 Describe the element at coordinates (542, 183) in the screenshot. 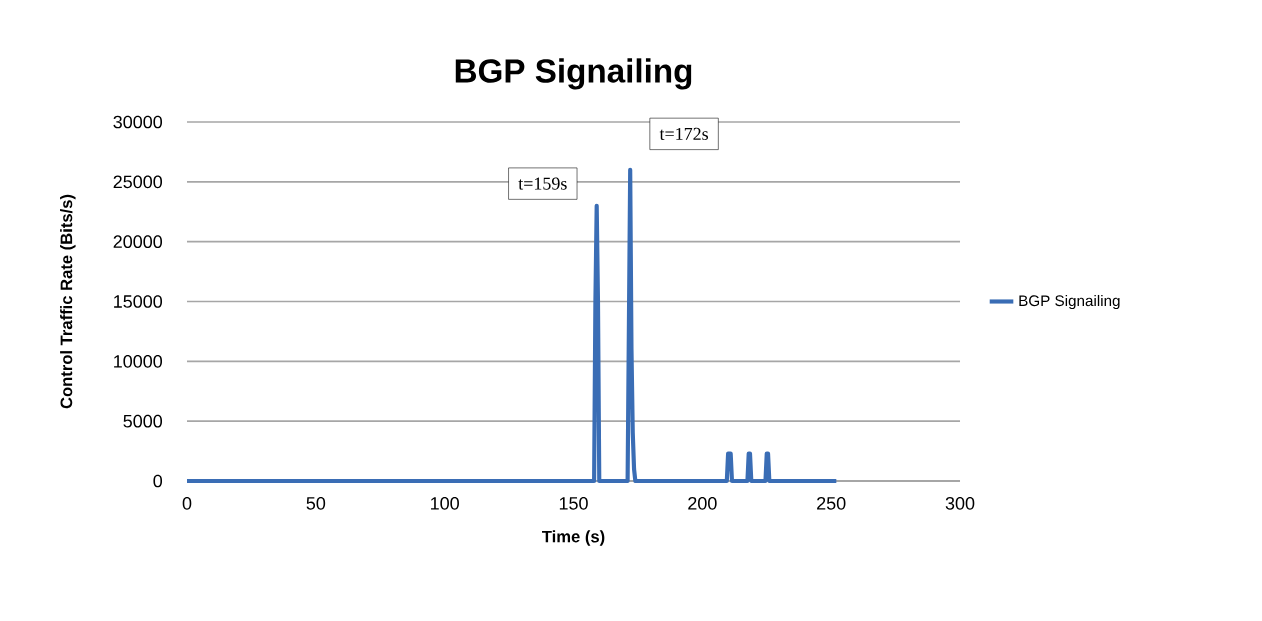

I see `annotation: t=159s` at that location.